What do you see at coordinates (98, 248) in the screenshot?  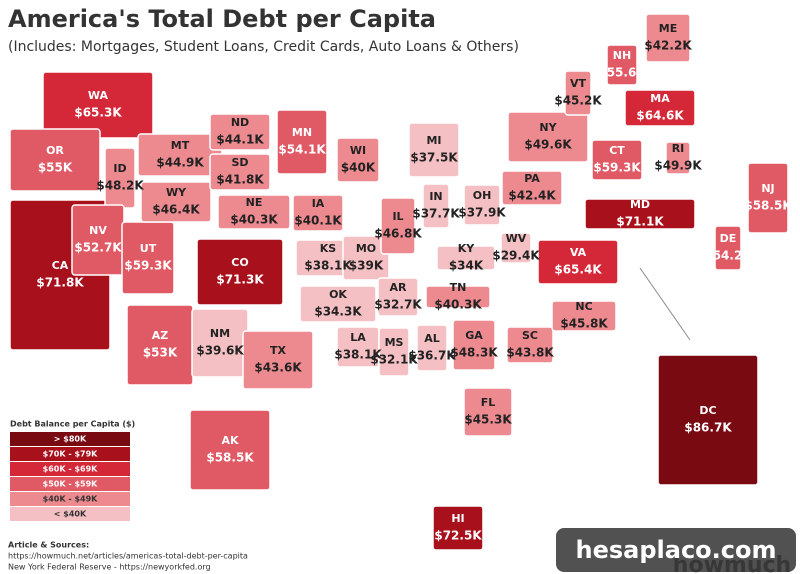 I see `state-value: $52.7K` at bounding box center [98, 248].